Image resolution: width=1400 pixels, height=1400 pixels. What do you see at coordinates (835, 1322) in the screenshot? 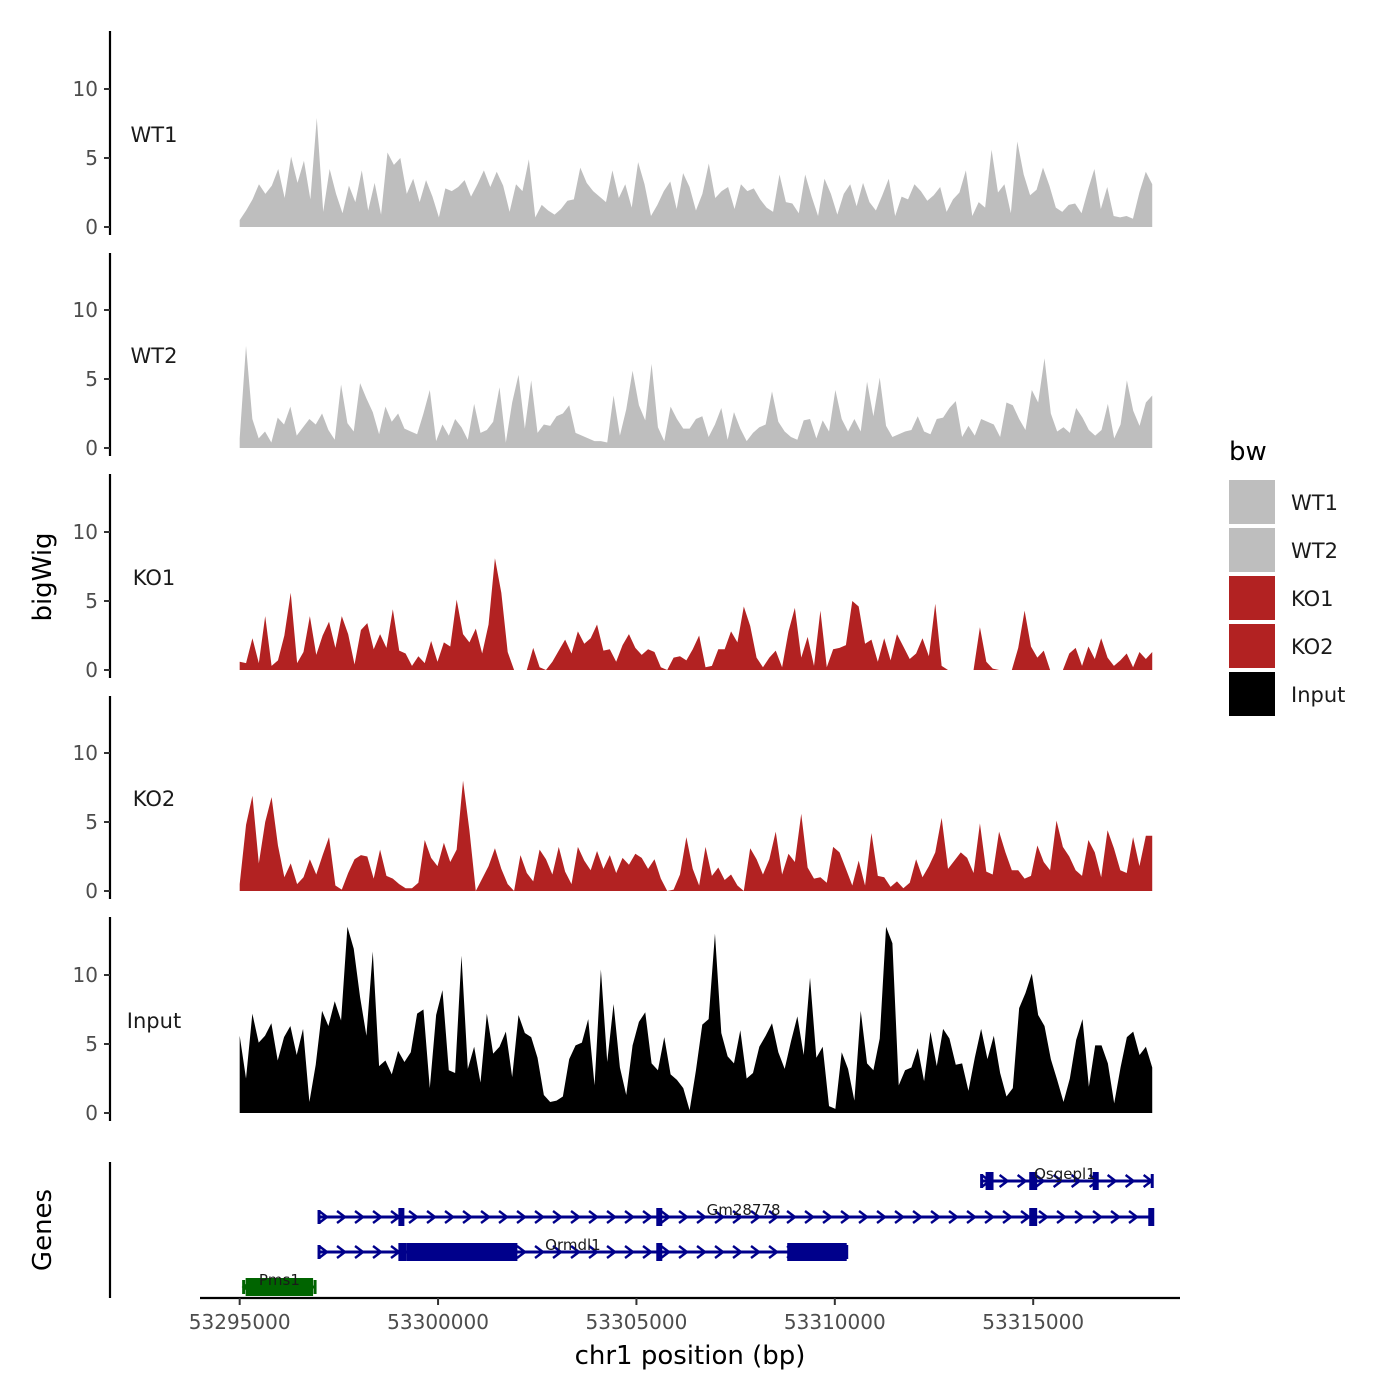
I see `x-tick-label-53310000: 53310000` at bounding box center [835, 1322].